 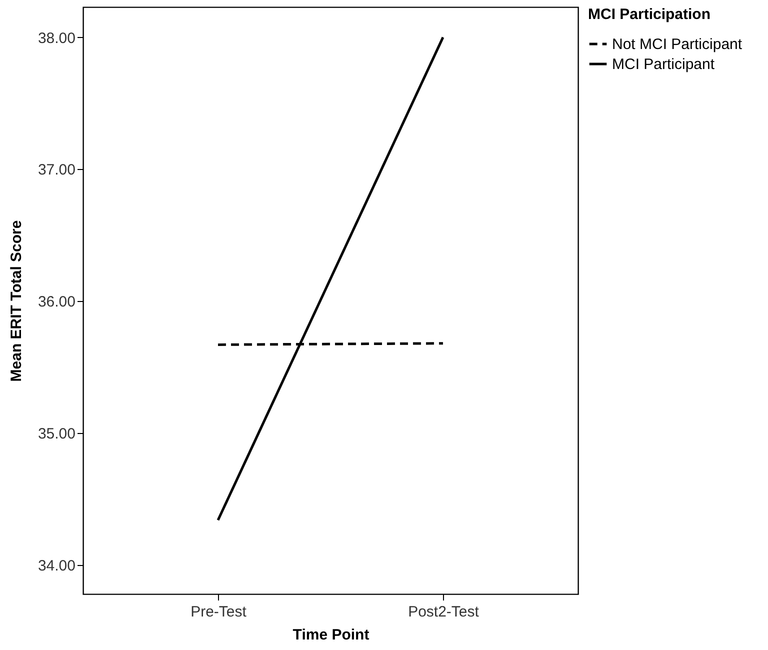 What do you see at coordinates (664, 64) in the screenshot?
I see `legend-label: MCI Participant` at bounding box center [664, 64].